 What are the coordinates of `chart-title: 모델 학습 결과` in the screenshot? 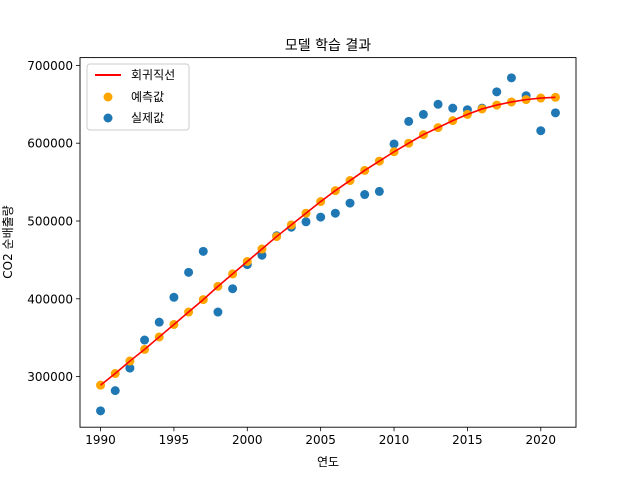 It's located at (328, 46).